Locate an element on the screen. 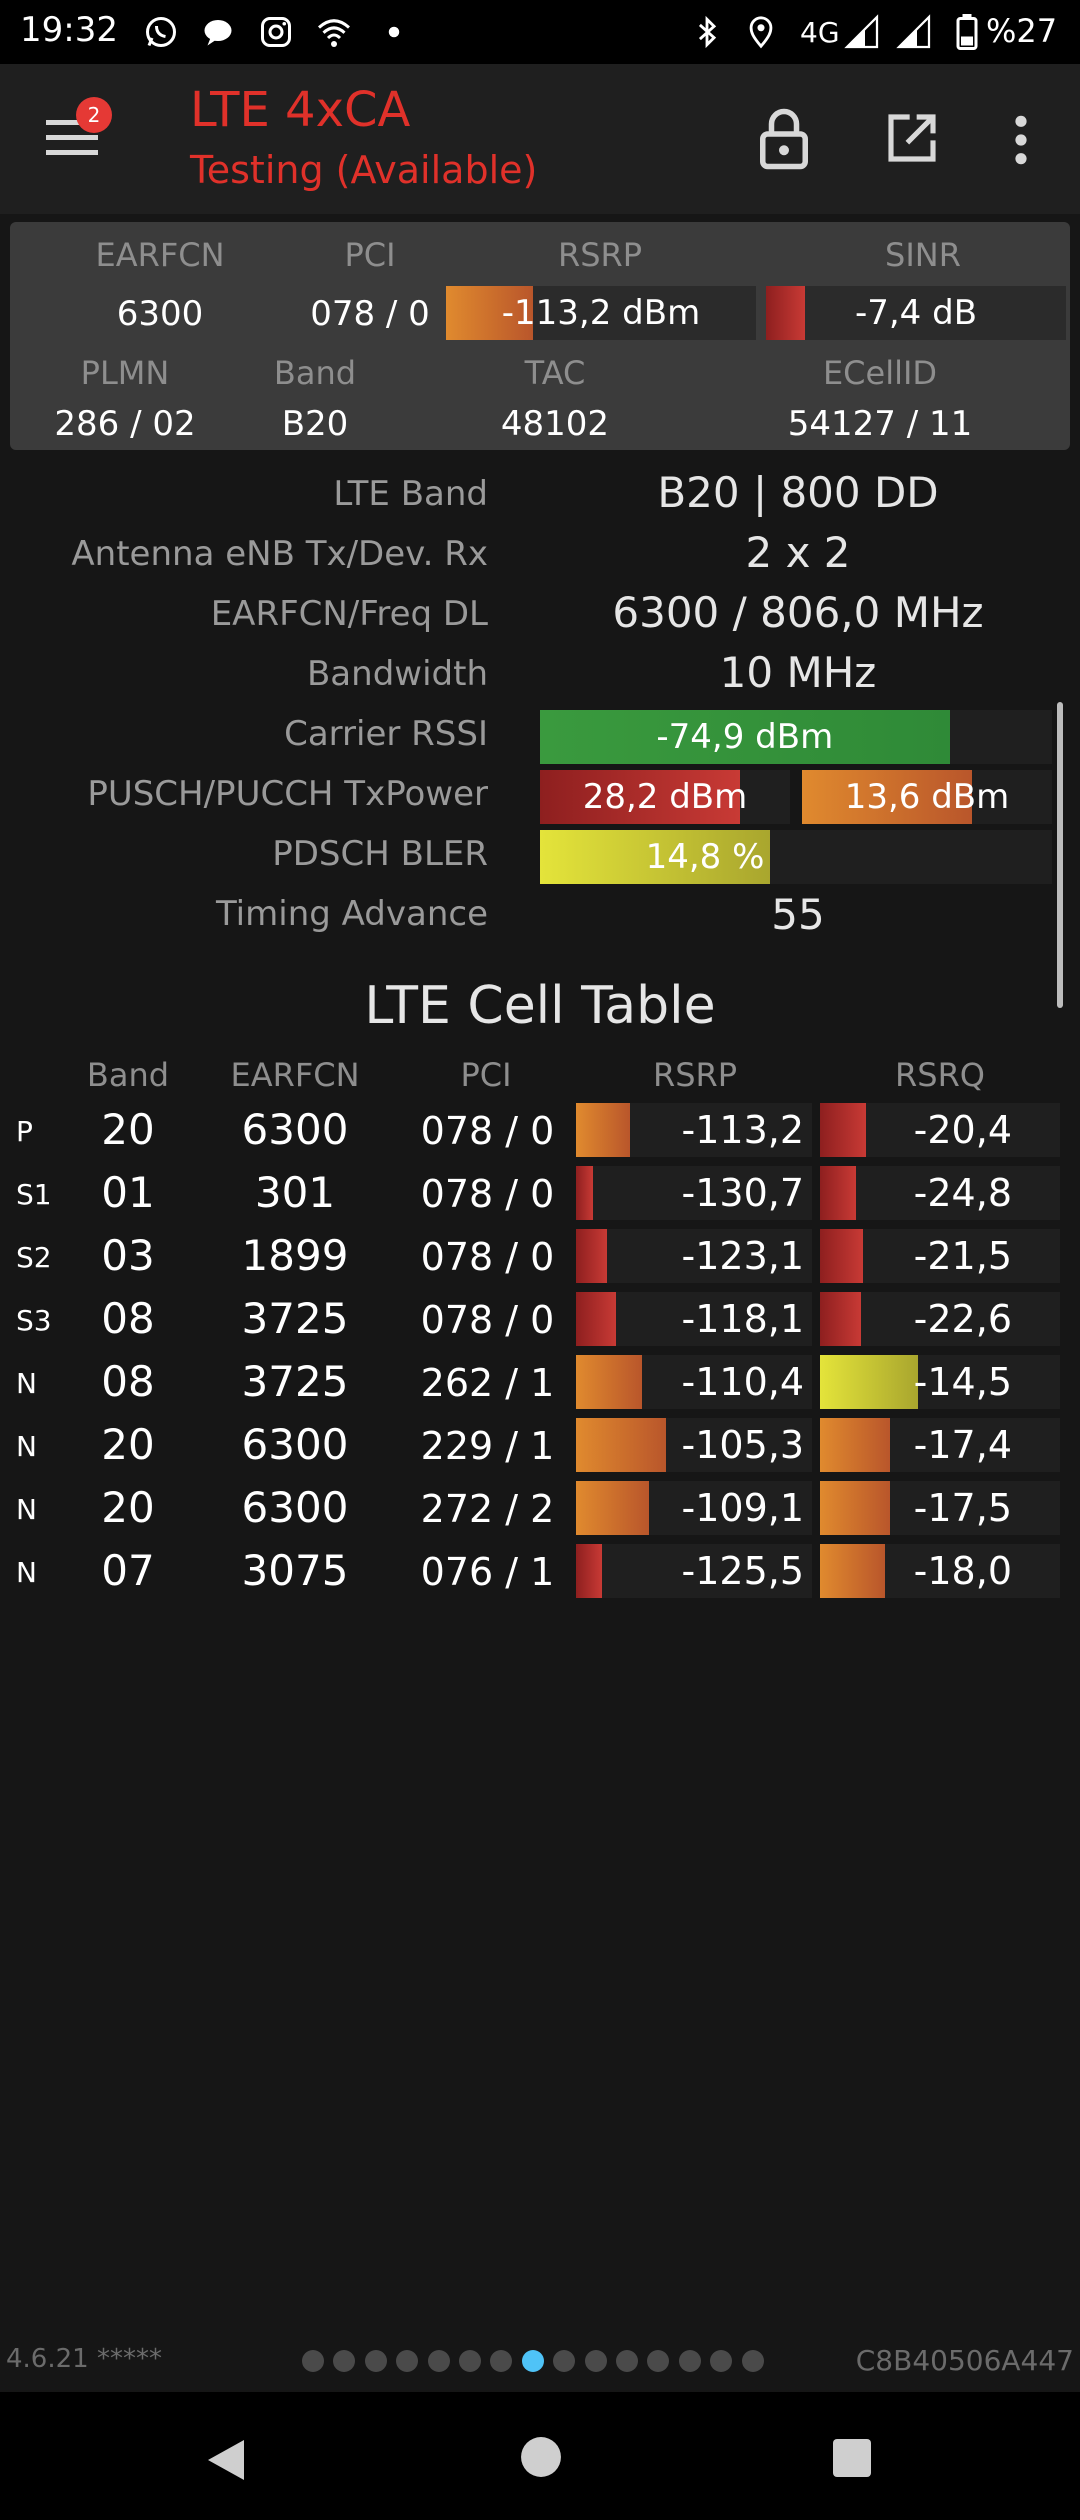 Image resolution: width=1080 pixels, height=2520 pixels. scrollbar is located at coordinates (1060, 855).